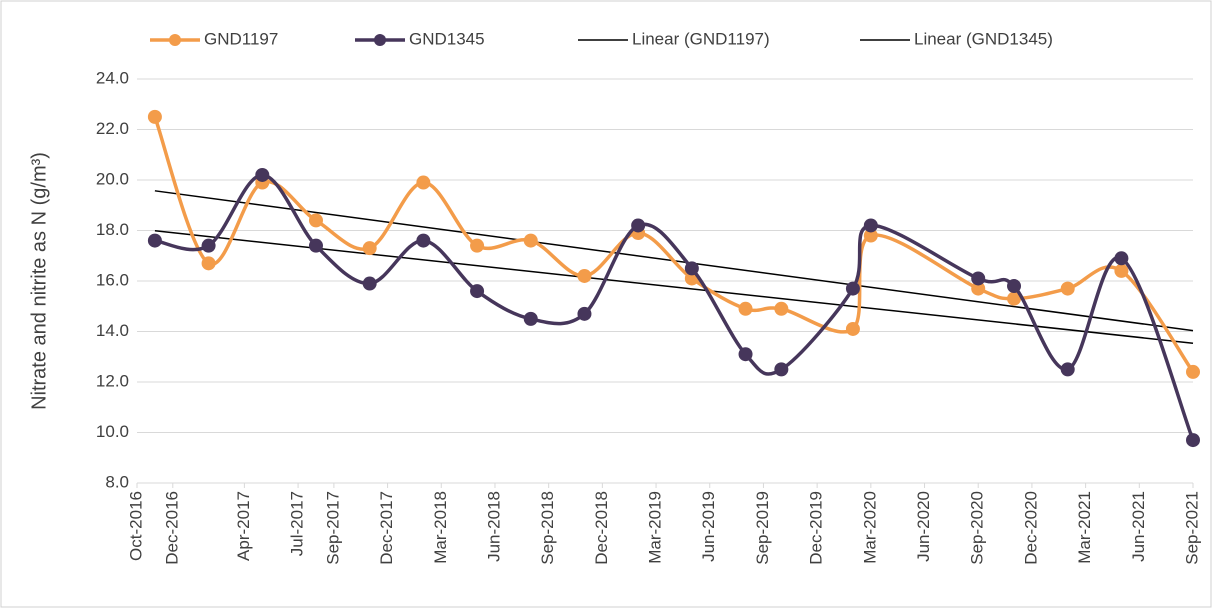 This screenshot has width=1212, height=608. Describe the element at coordinates (112, 431) in the screenshot. I see `y-tick-label: 10.0` at that location.